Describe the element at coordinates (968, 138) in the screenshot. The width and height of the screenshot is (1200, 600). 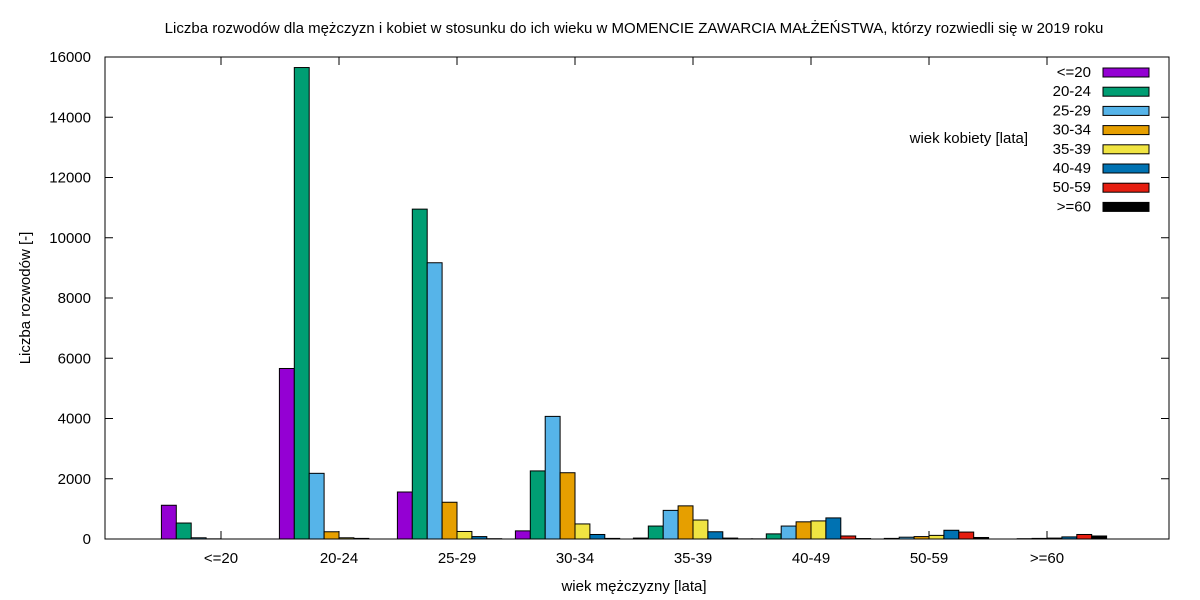
I see `legend-title: wiek kobiety [lata]` at that location.